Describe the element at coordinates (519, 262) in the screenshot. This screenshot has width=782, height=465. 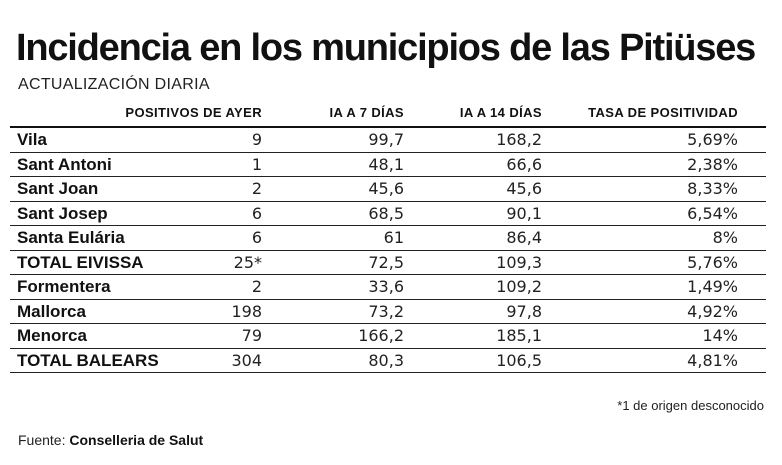
I see `cell-ia14: 109,3` at that location.